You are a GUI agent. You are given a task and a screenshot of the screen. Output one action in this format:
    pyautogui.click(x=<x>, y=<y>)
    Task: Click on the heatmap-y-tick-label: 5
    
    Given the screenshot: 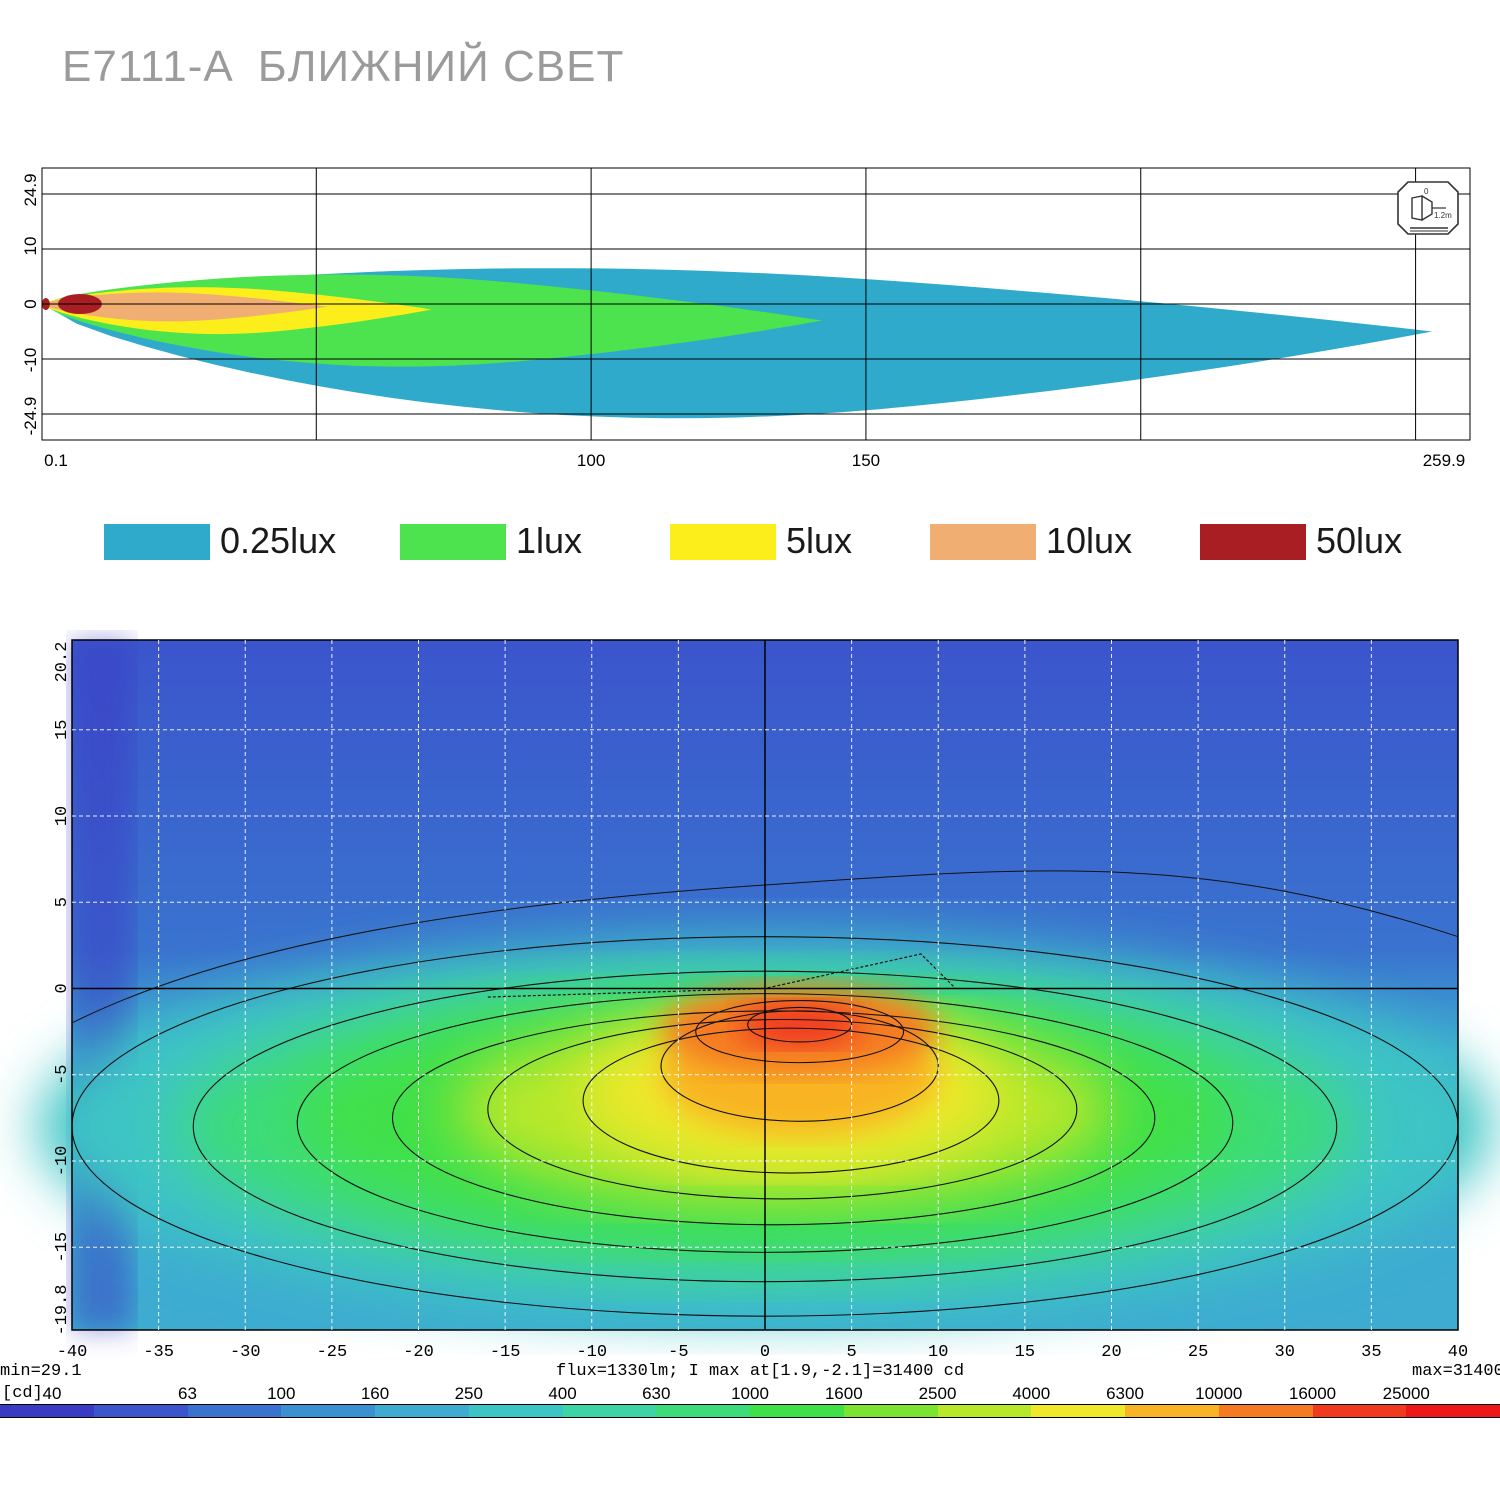 What is the action you would take?
    pyautogui.click(x=62, y=902)
    